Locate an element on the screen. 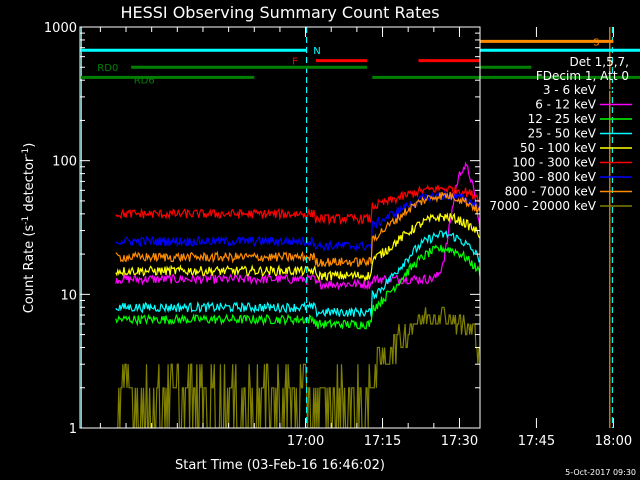  status-bar-layer: N F S RD0 RD6 is located at coordinates (360, 61).